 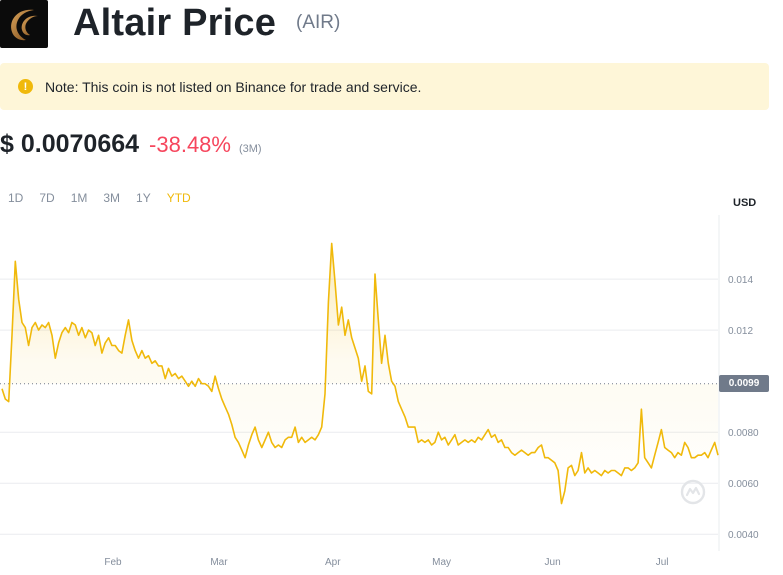 What do you see at coordinates (175, 23) in the screenshot?
I see `page-title: Altair Price` at bounding box center [175, 23].